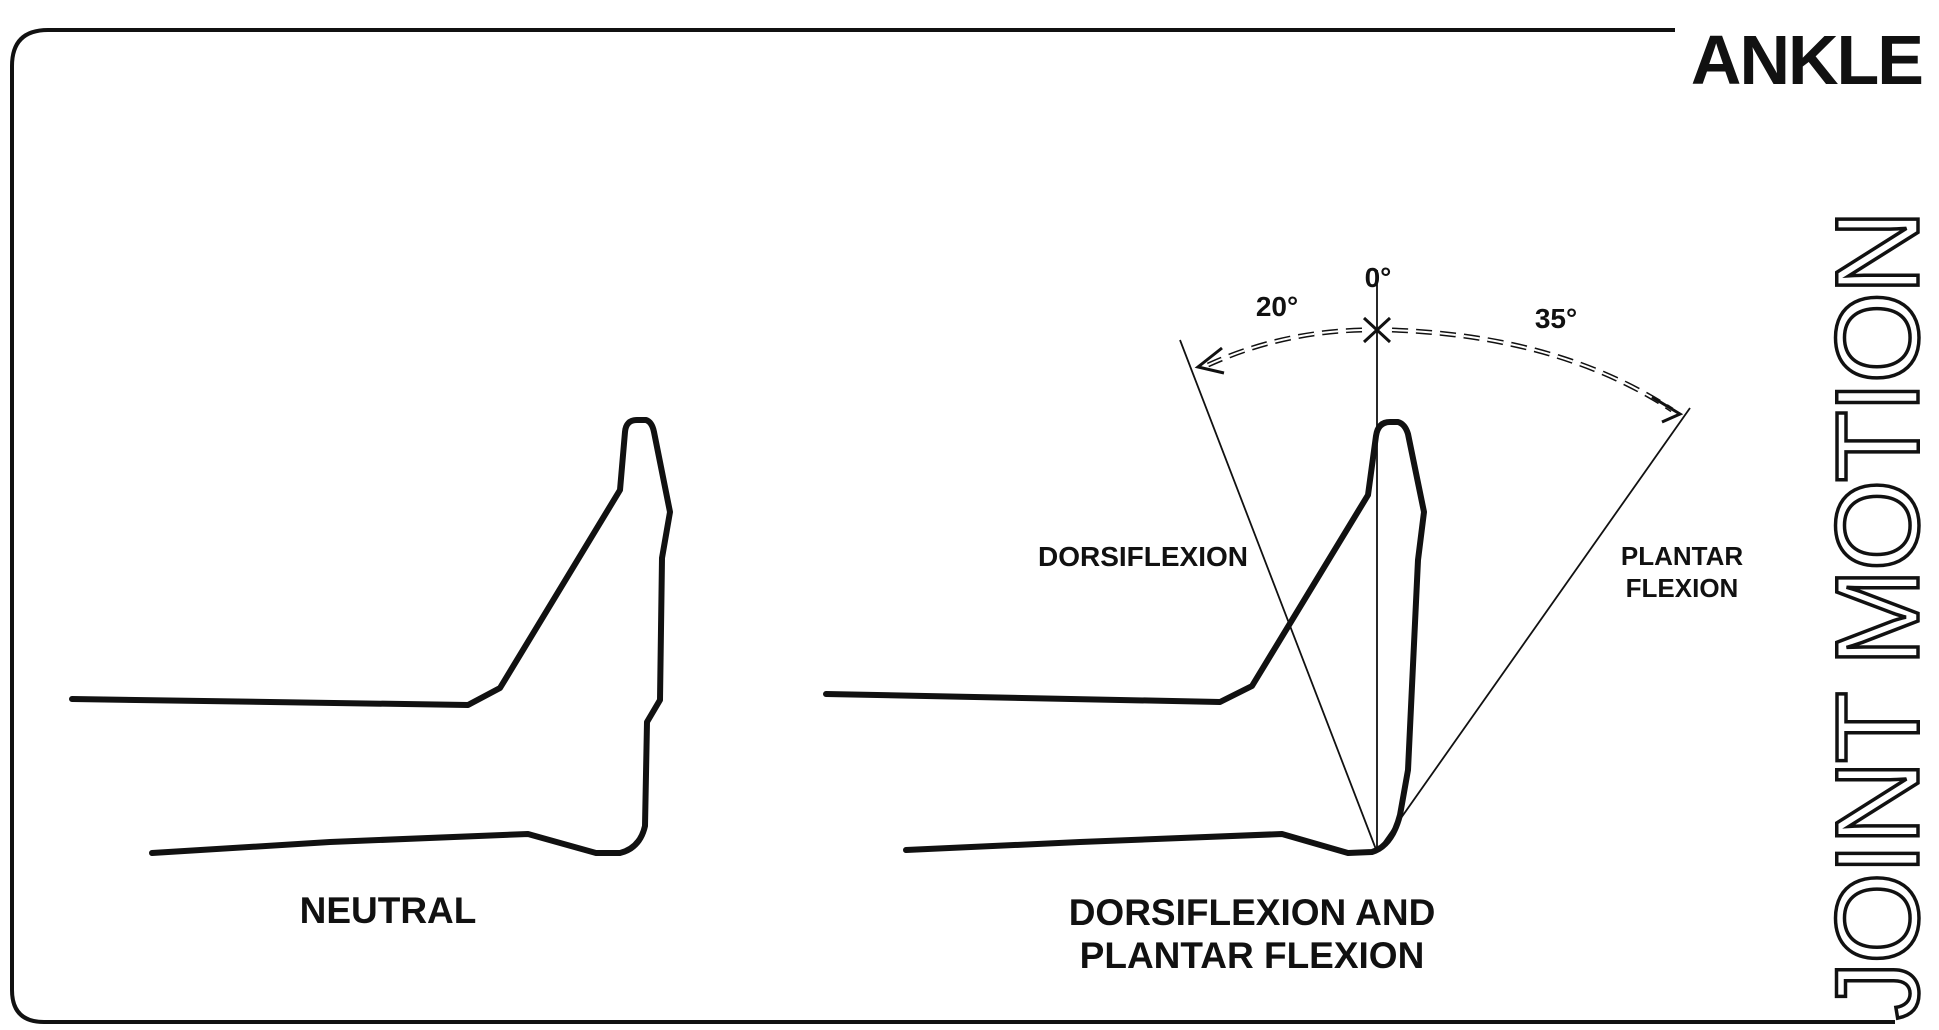 The height and width of the screenshot is (1030, 1939). What do you see at coordinates (1806, 60) in the screenshot?
I see `page-title: ANKLE` at bounding box center [1806, 60].